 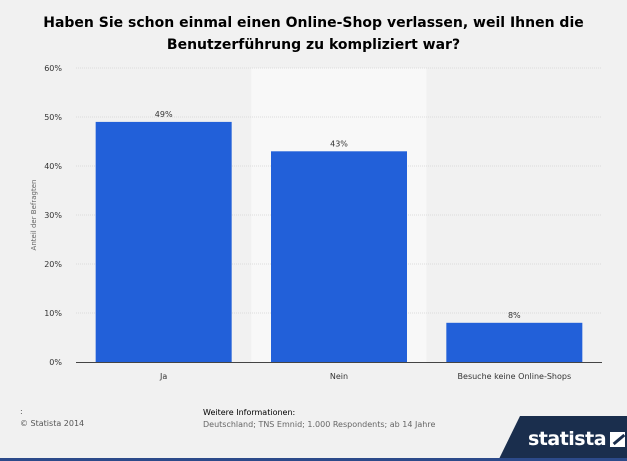 What do you see at coordinates (53, 68) in the screenshot?
I see `y-tick-label: 60%` at bounding box center [53, 68].